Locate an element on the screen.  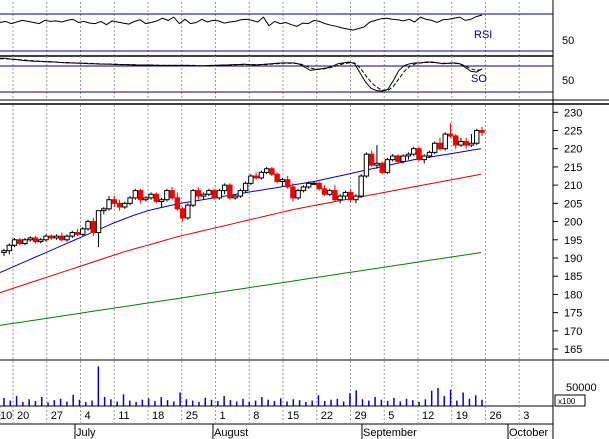
volume-multiplier-box is located at coordinates (570, 400).